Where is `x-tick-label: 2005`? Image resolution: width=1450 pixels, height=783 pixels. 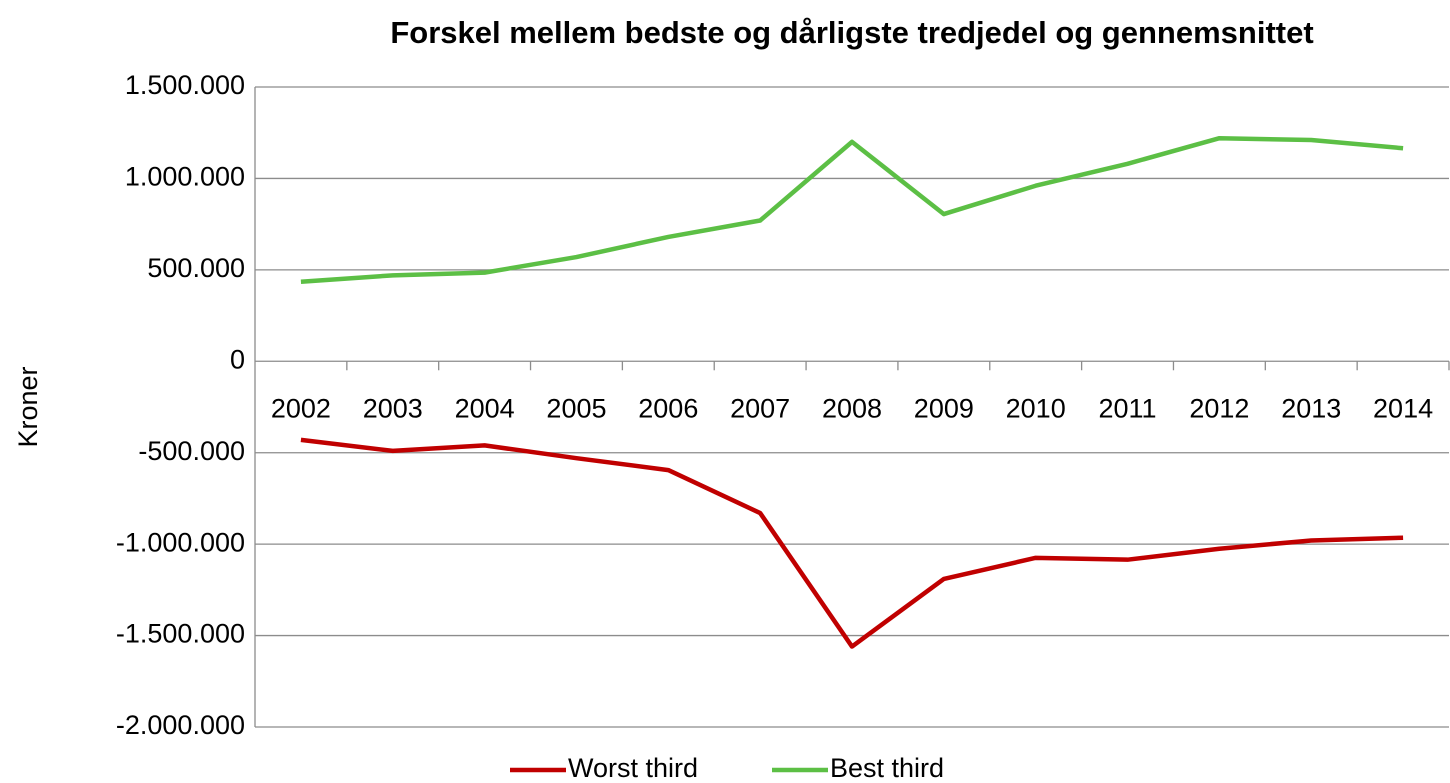
x-tick-label: 2005 is located at coordinates (576, 408).